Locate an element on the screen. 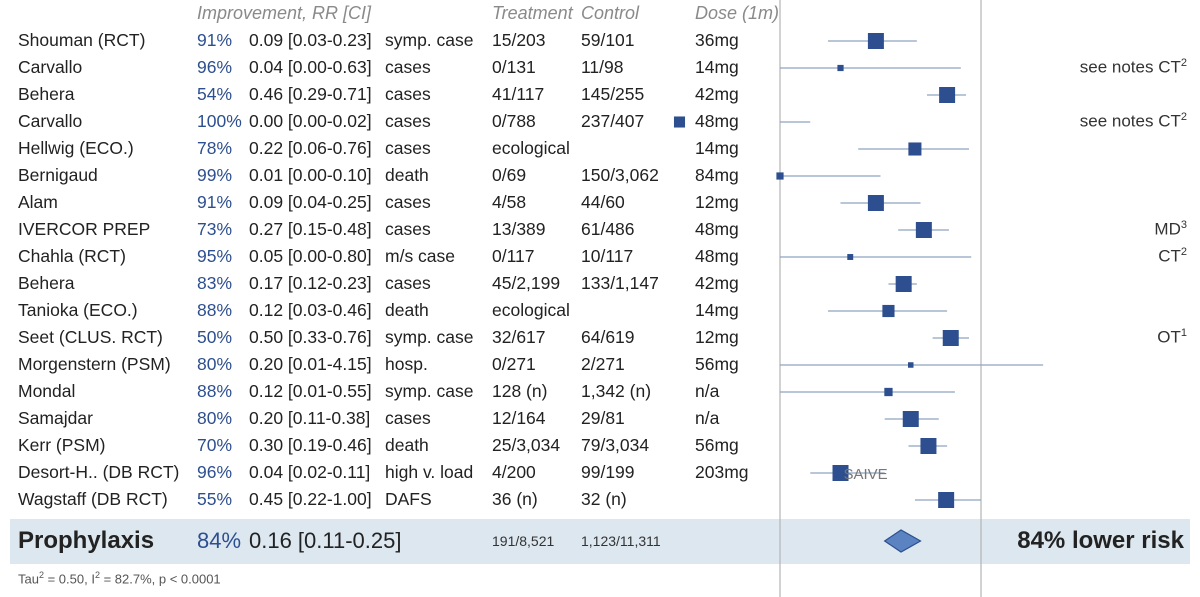 The width and height of the screenshot is (1200, 597). cell-control: 133/1,147 is located at coordinates (620, 283).